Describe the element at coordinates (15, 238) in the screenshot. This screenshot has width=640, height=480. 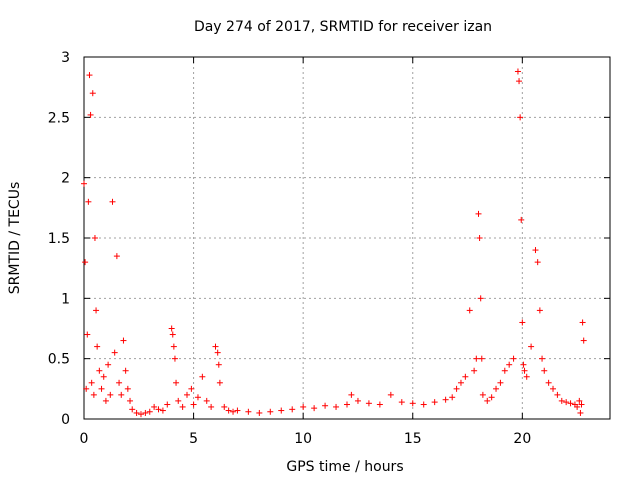
I see `y-axis-label: SRMTID / TECUs` at that location.